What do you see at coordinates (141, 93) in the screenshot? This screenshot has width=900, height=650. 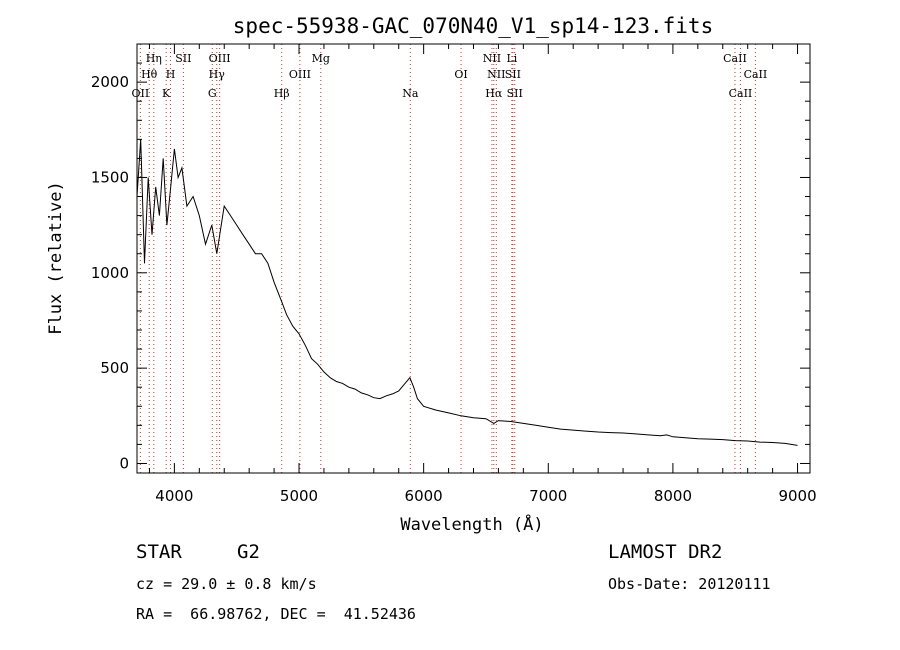 I see `line-label-0: OII` at bounding box center [141, 93].